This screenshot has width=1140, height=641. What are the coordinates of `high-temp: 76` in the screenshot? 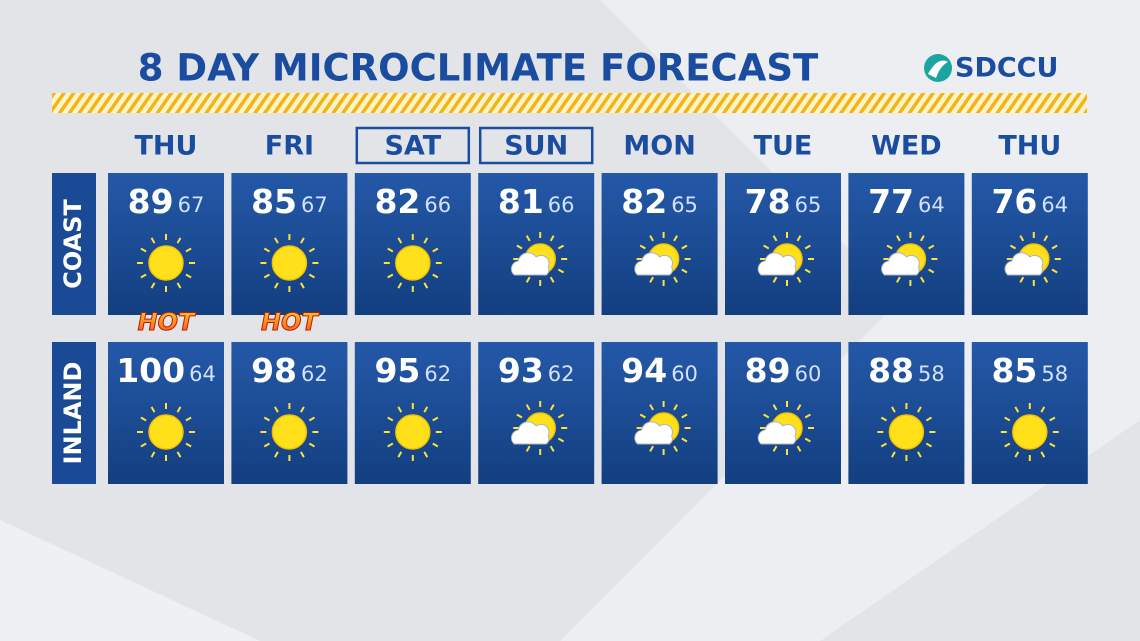 It's located at (1014, 201).